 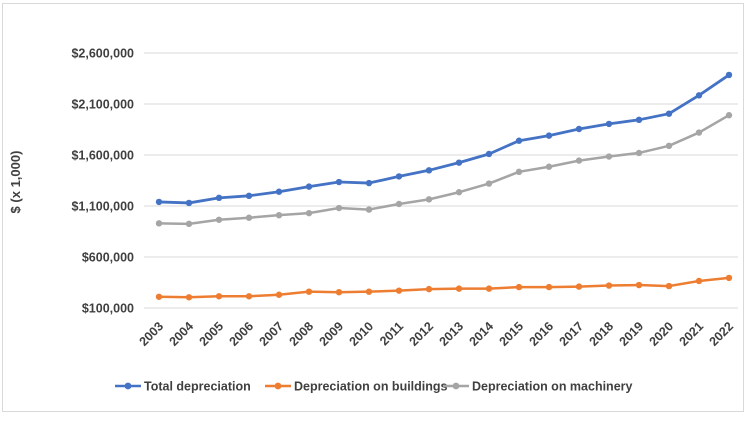 What do you see at coordinates (102, 156) in the screenshot?
I see `y-tick-label: $1,600,000` at bounding box center [102, 156].